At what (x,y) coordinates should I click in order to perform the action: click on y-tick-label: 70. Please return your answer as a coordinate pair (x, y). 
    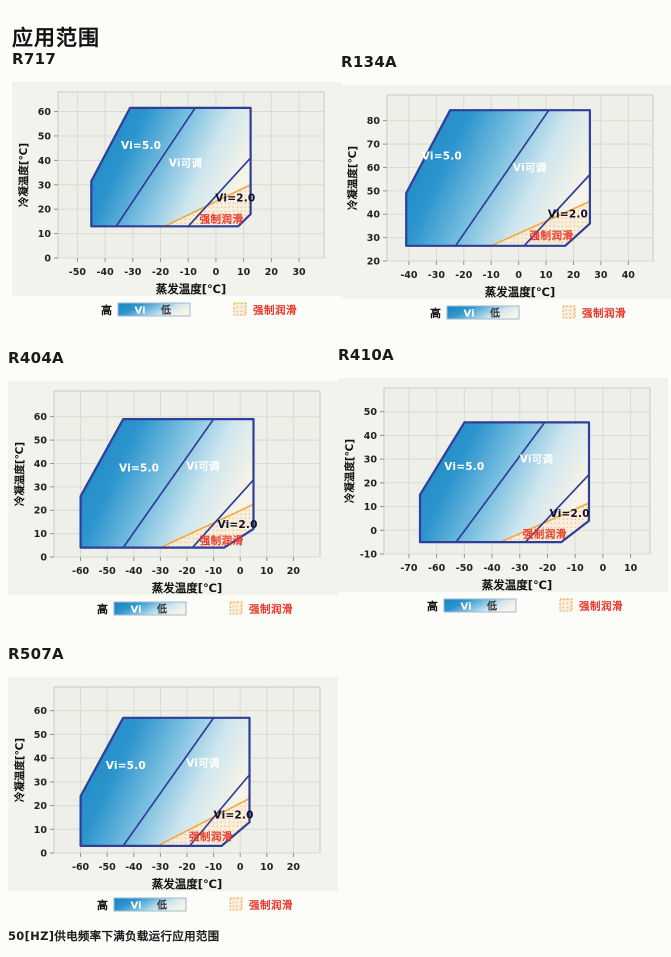
    Looking at the image, I should click on (374, 145).